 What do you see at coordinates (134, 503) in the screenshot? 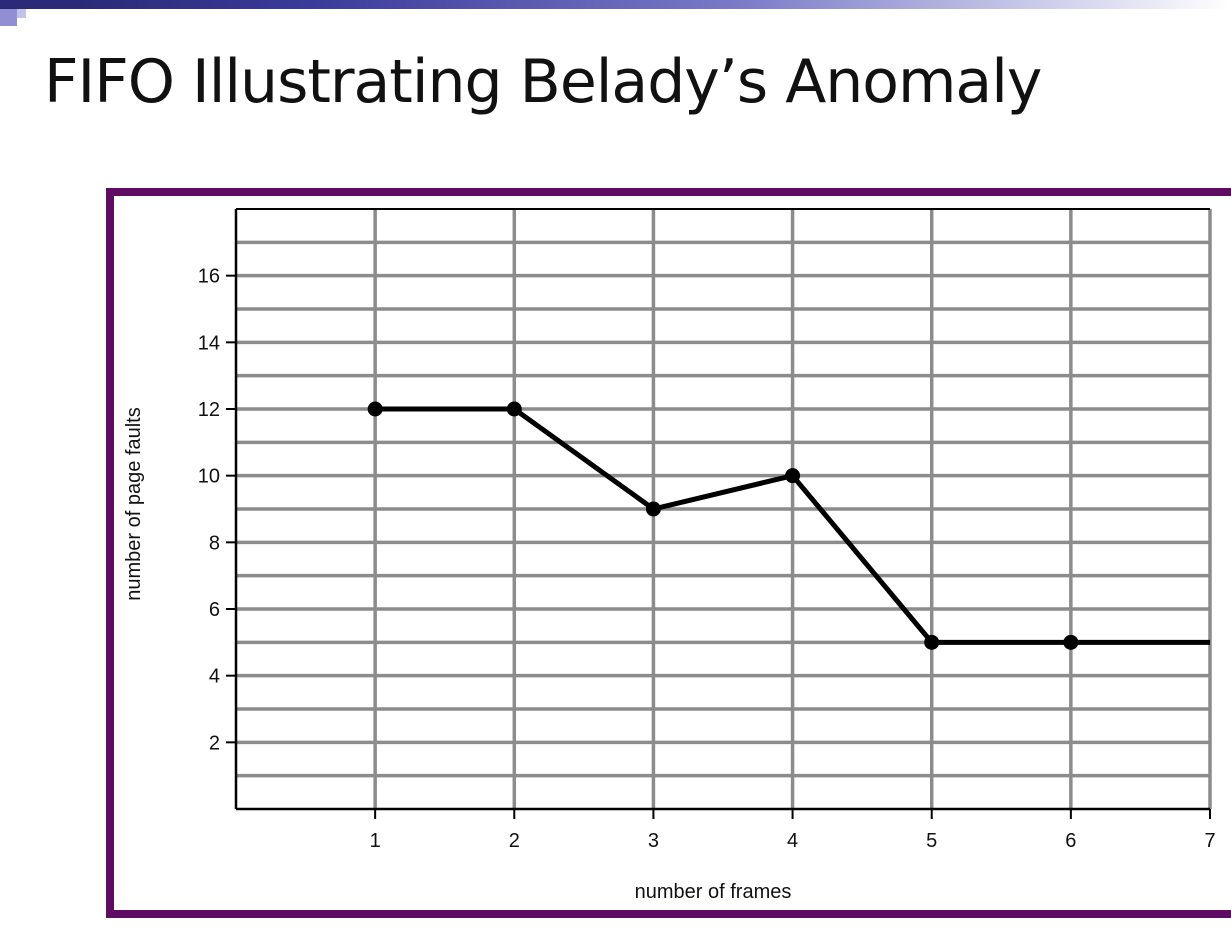
I see `y-axis-label: number of page faults` at bounding box center [134, 503].